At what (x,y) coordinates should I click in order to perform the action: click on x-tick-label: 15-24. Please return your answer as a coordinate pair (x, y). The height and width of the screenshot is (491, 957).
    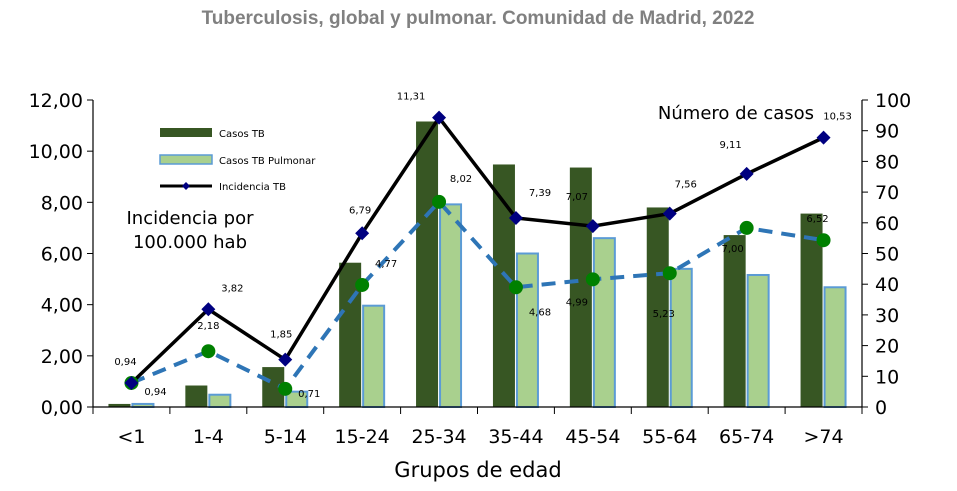
    Looking at the image, I should click on (362, 437).